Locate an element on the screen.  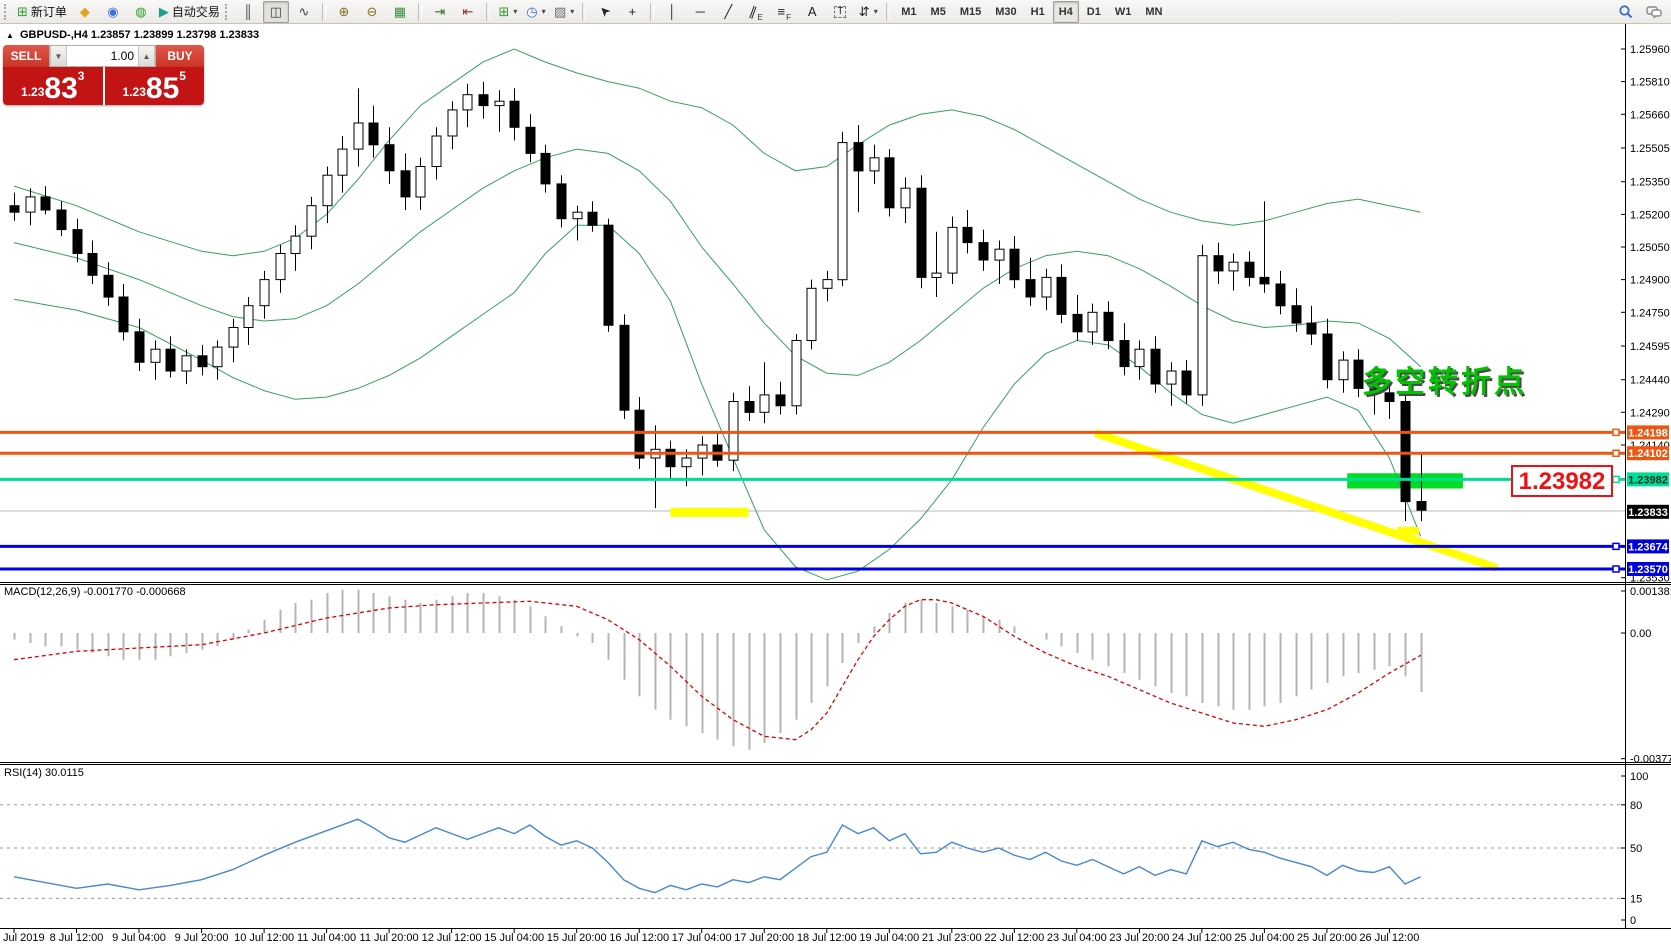
timeframe-m15-button: M15 is located at coordinates (970, 11).